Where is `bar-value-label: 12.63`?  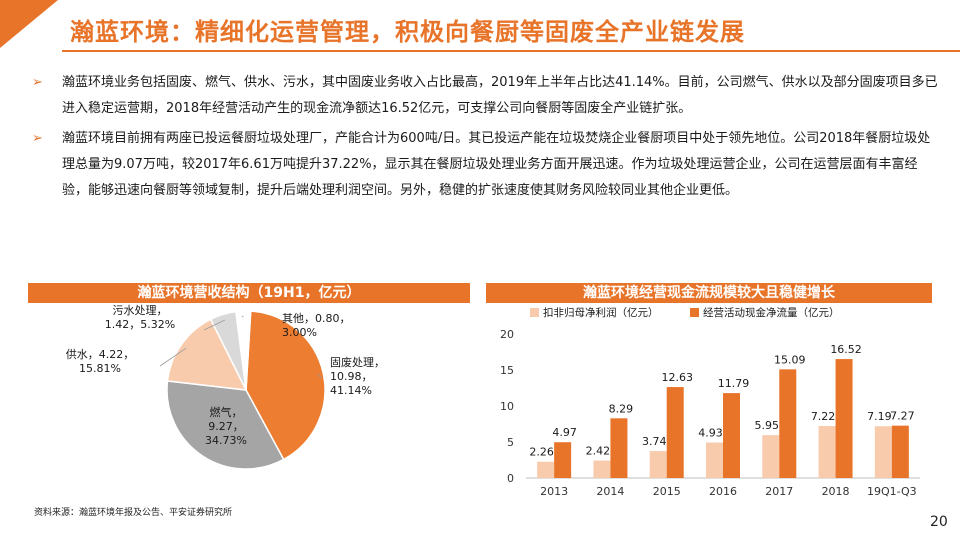 bar-value-label: 12.63 is located at coordinates (677, 377).